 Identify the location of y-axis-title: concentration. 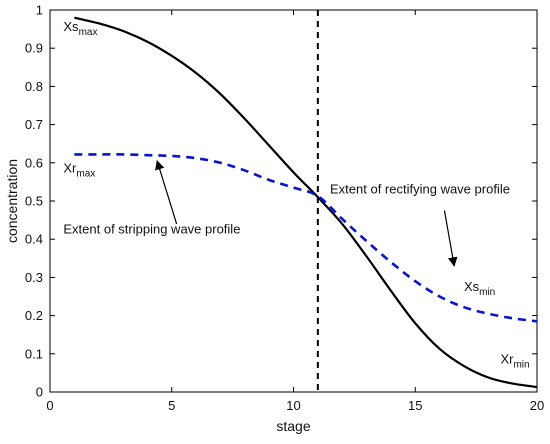
(12, 201).